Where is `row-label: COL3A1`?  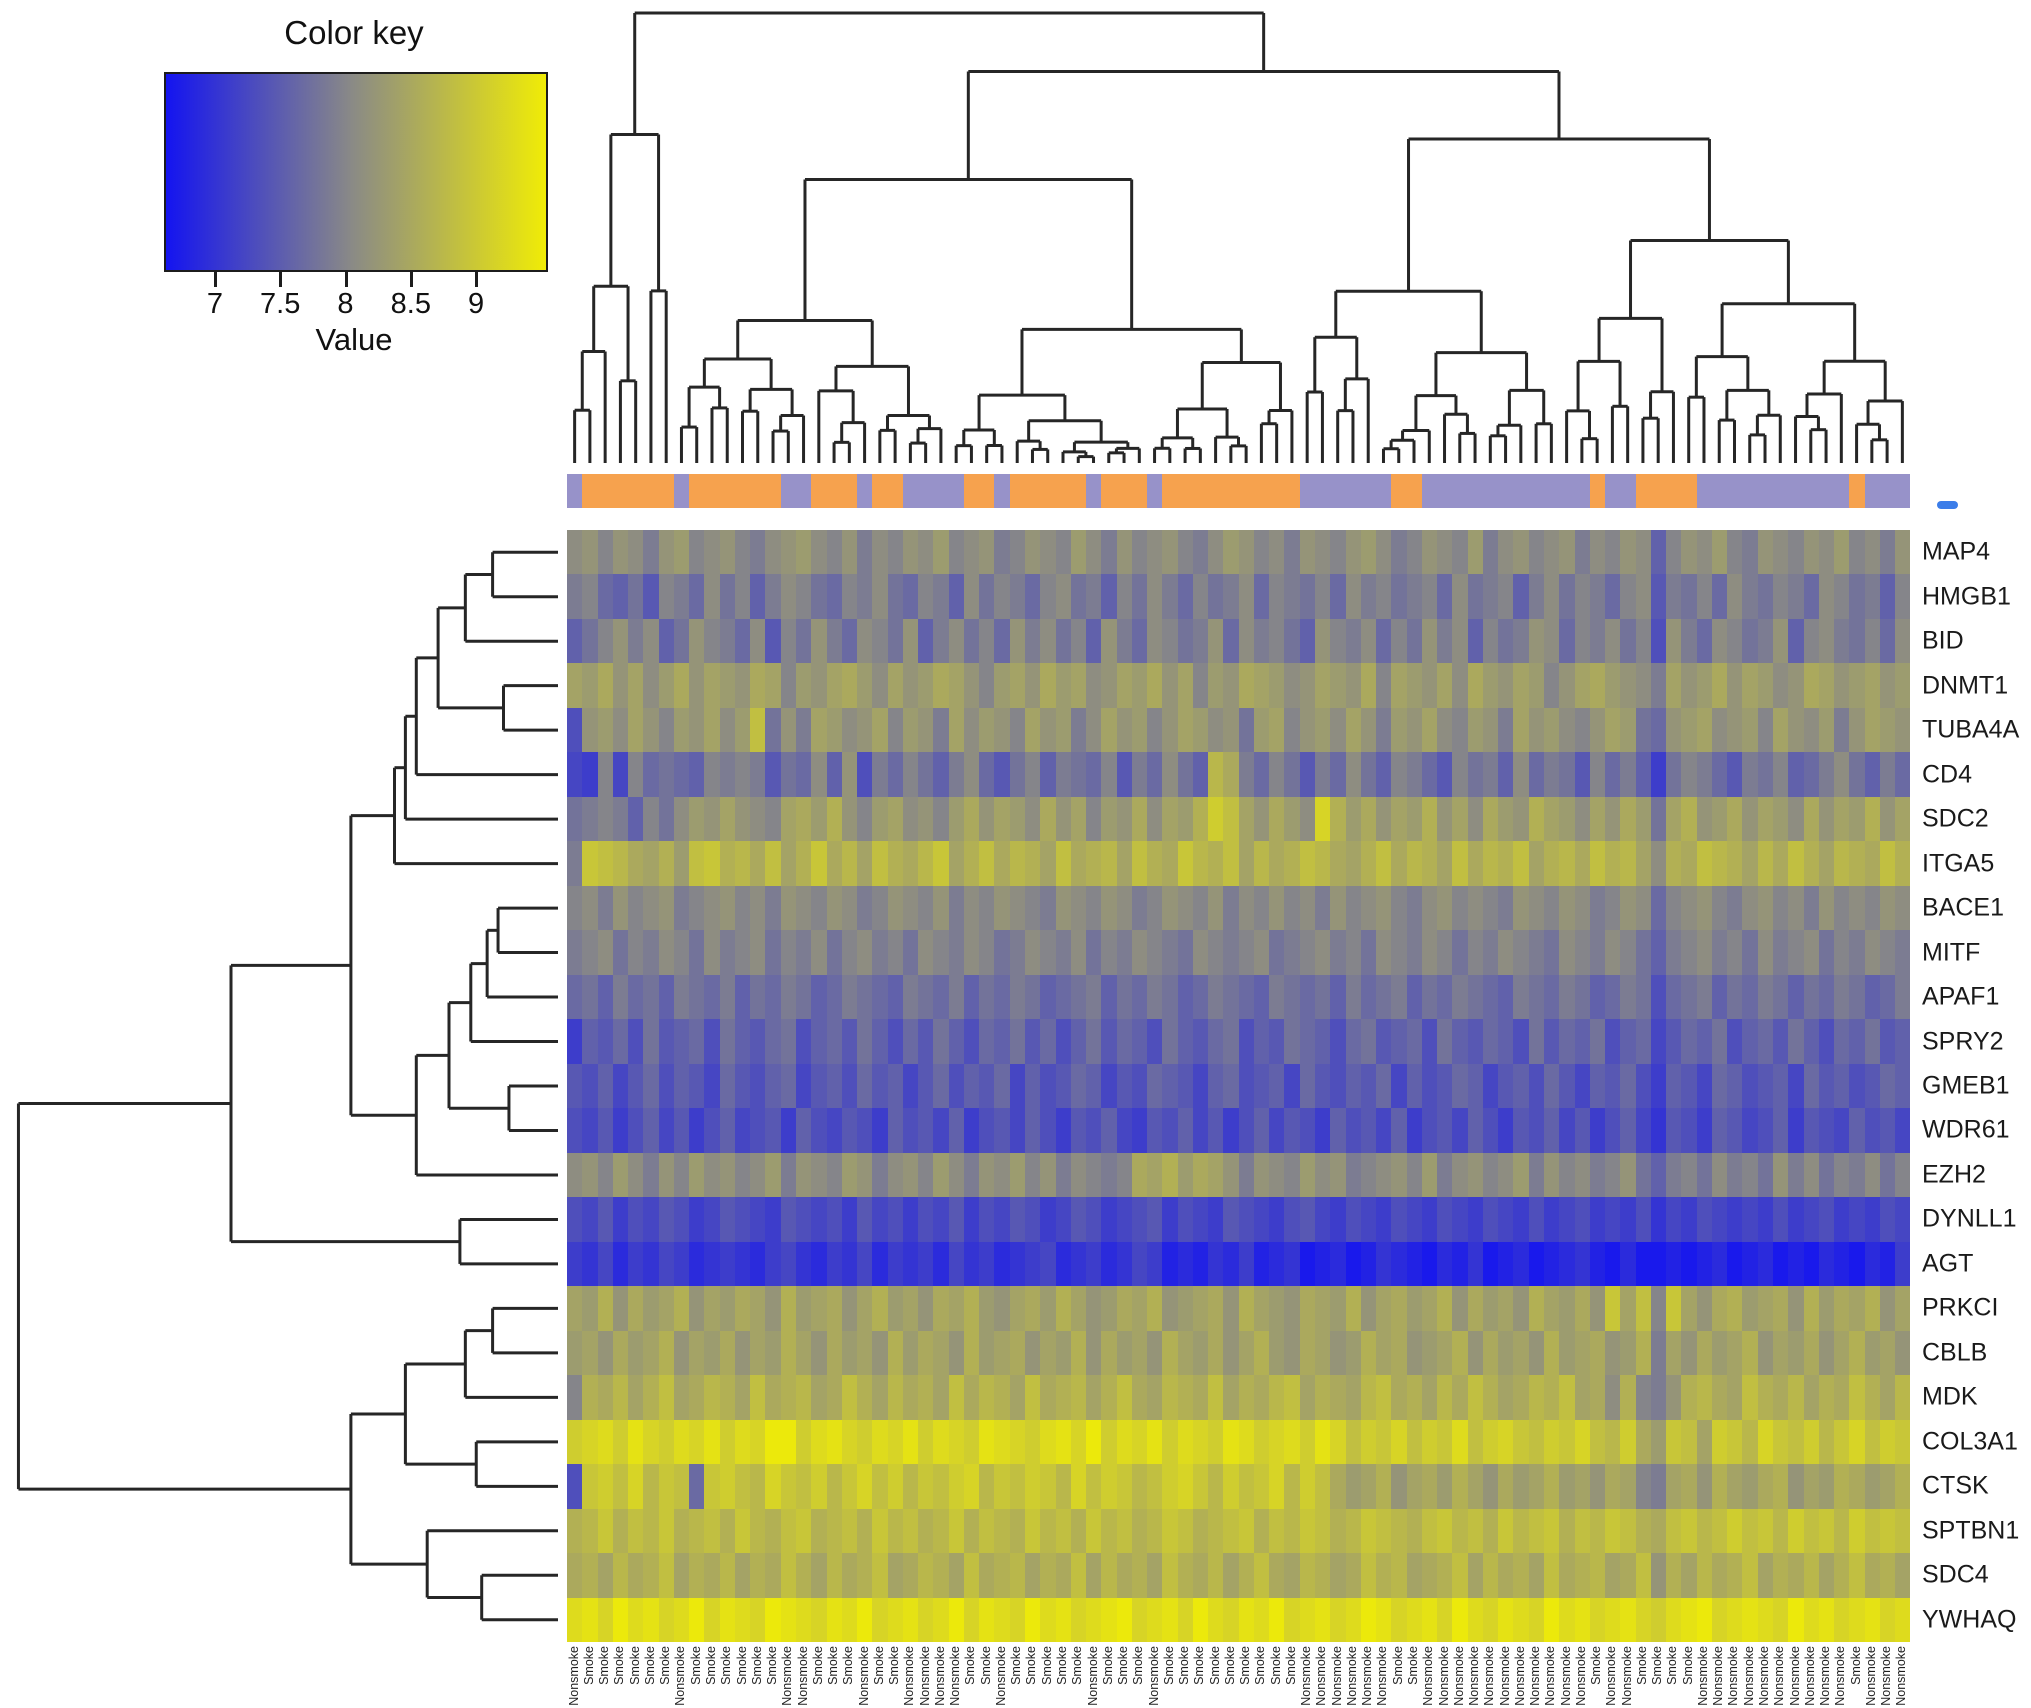 row-label: COL3A1 is located at coordinates (1970, 1441).